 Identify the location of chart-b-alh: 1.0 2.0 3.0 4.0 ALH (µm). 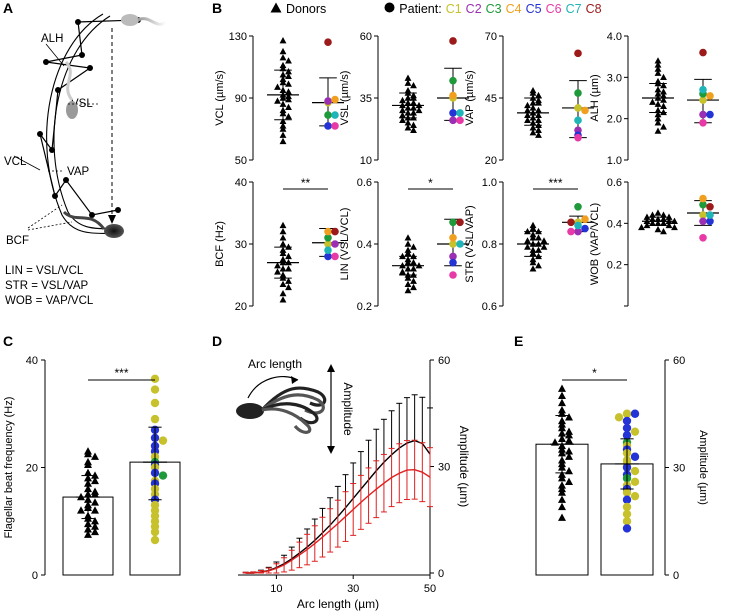
(654, 99).